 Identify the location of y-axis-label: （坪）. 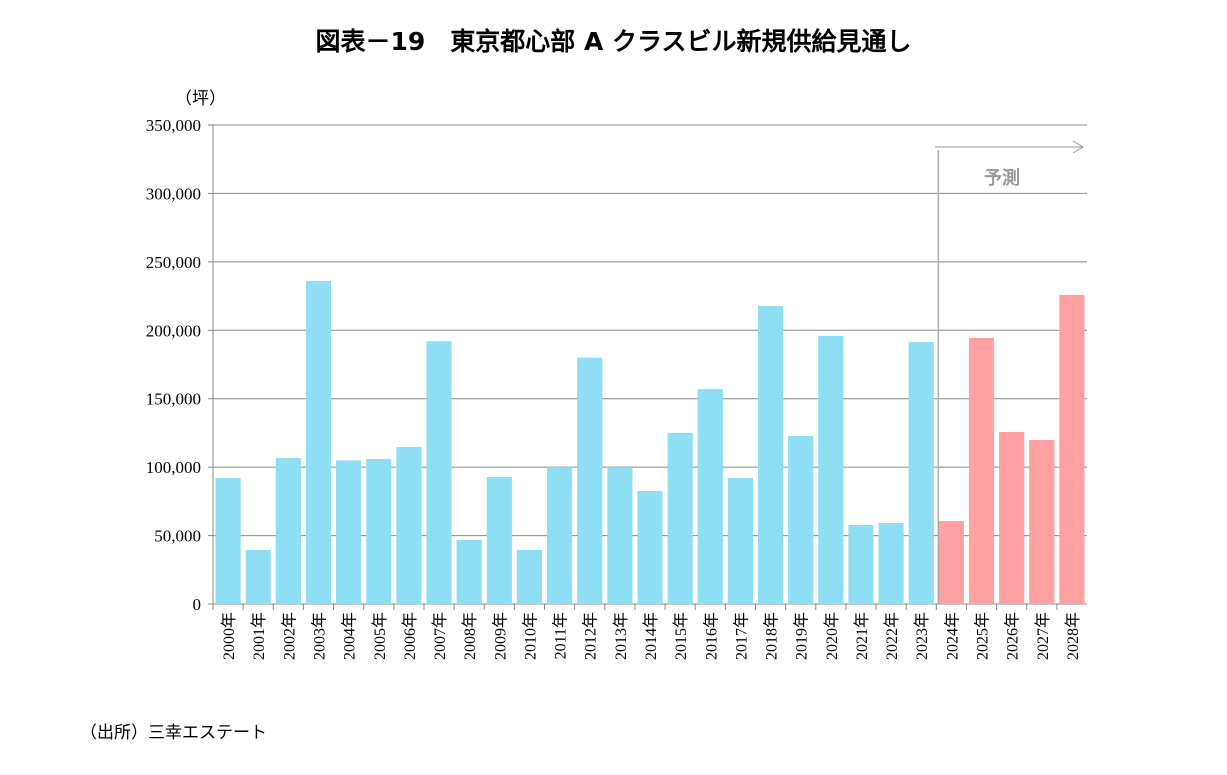
(200, 99).